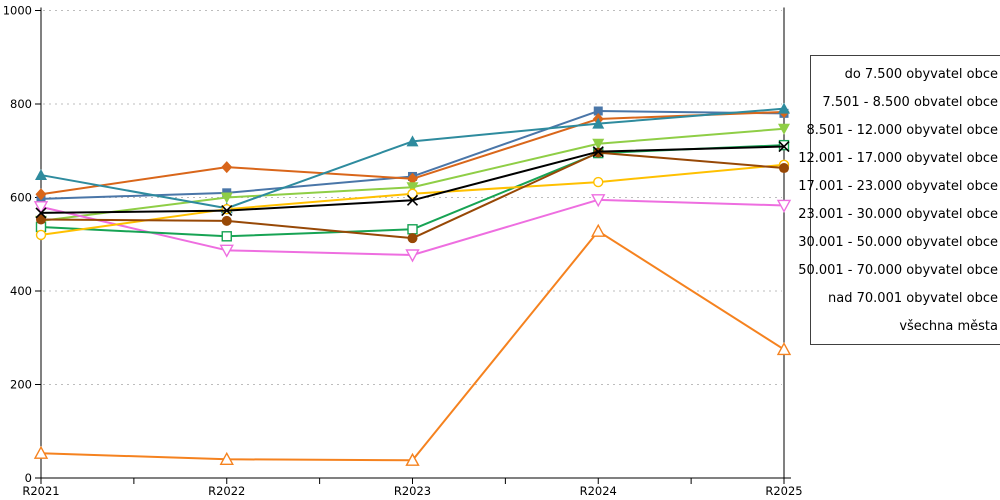  Describe the element at coordinates (412, 491) in the screenshot. I see `x-tick-label: R2023` at that location.